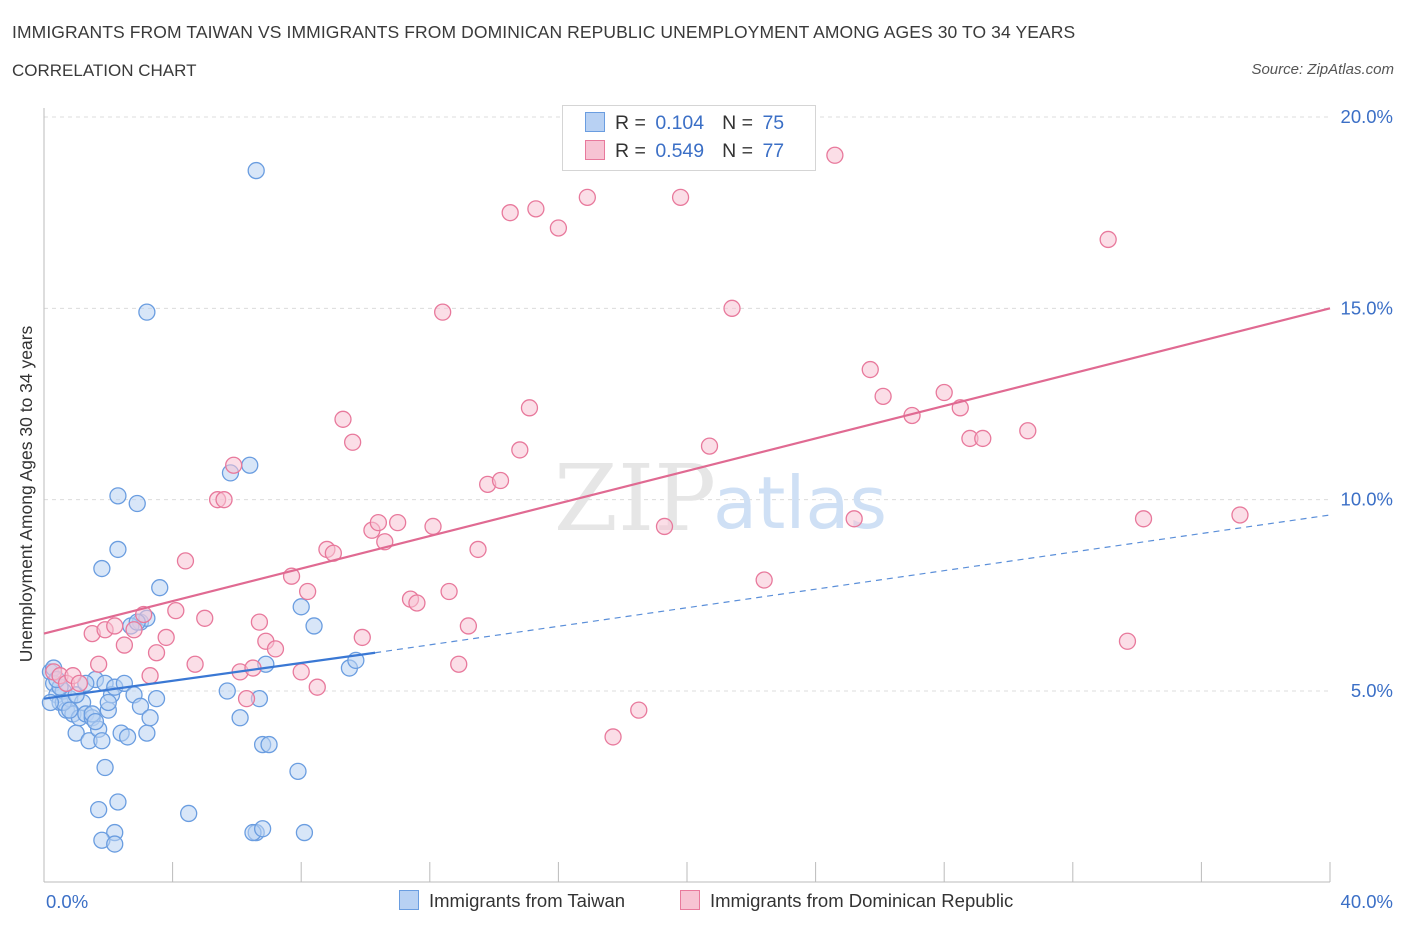 The width and height of the screenshot is (1406, 930). What do you see at coordinates (800, 503) in the screenshot?
I see `watermark-atlas: atlas` at bounding box center [800, 503].